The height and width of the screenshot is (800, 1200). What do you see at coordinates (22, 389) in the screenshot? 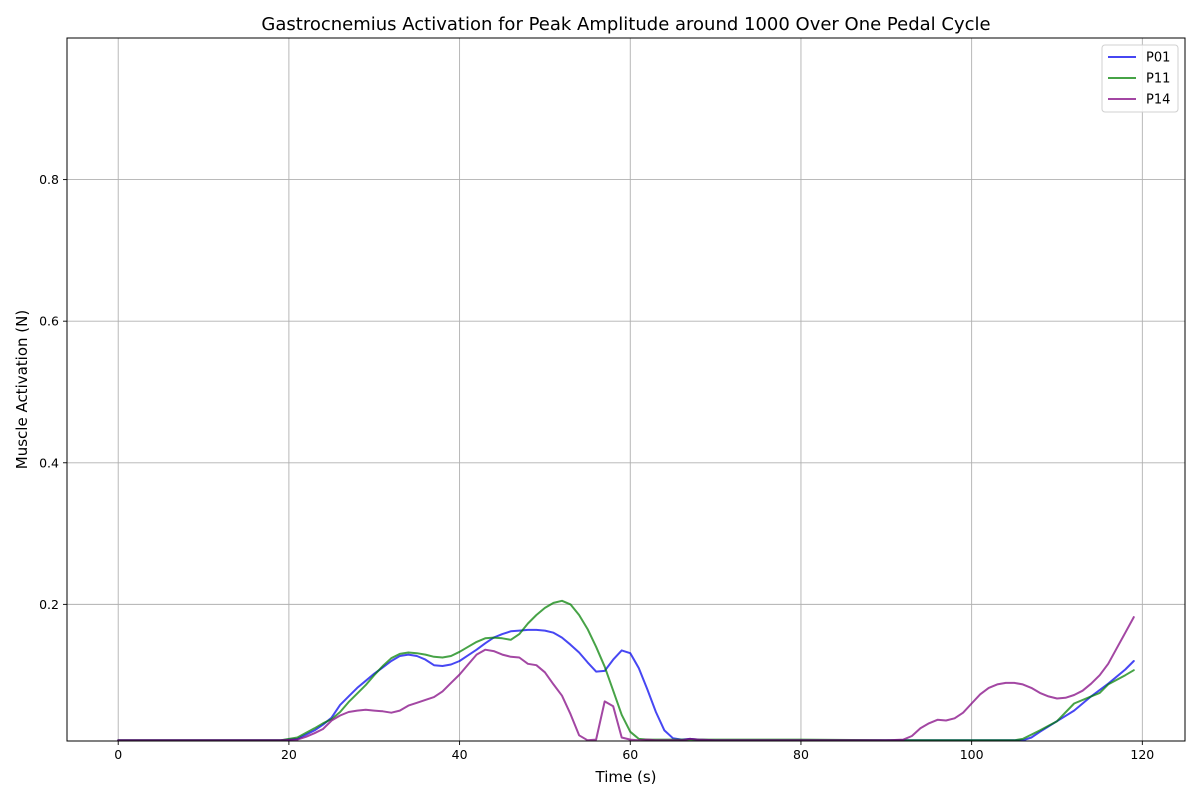
I see `y-axis-label: Muscle Activation (N)` at bounding box center [22, 389].